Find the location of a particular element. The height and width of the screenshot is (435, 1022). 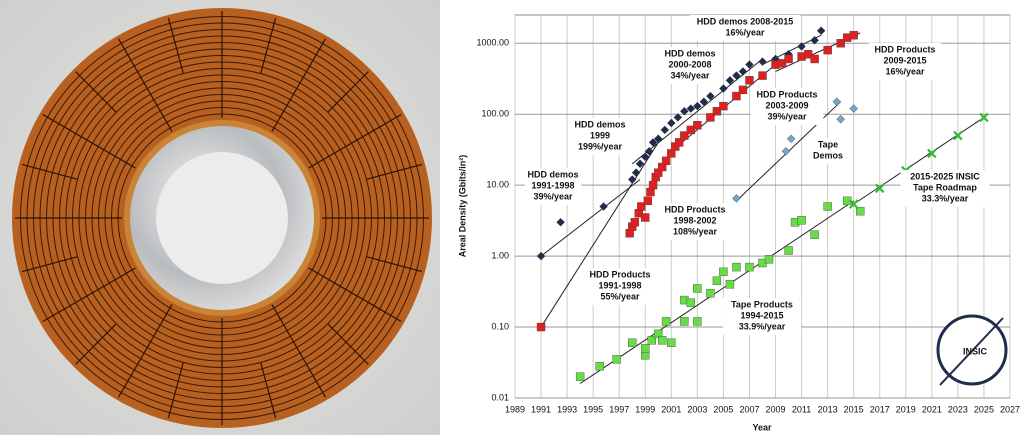

x-tick-label: 2013 is located at coordinates (828, 409).